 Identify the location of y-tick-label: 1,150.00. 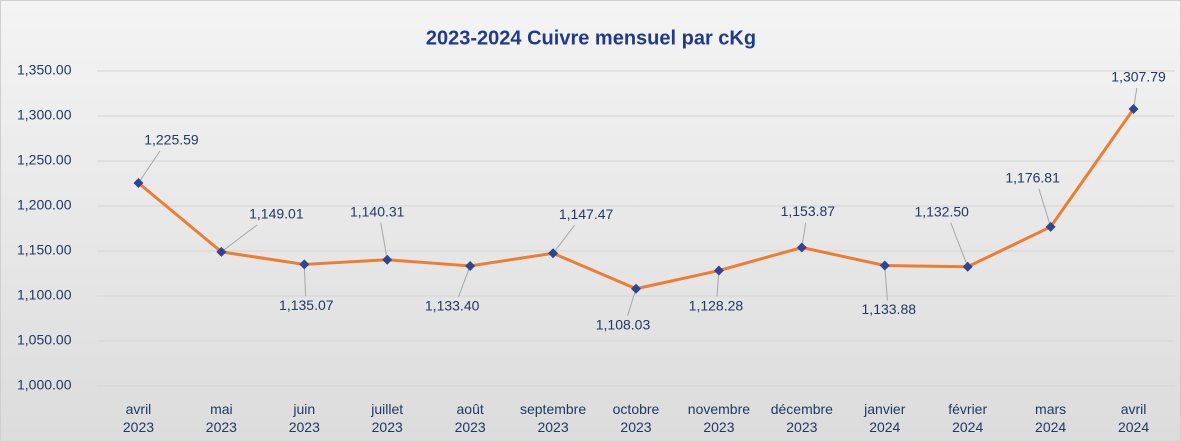
(44, 250).